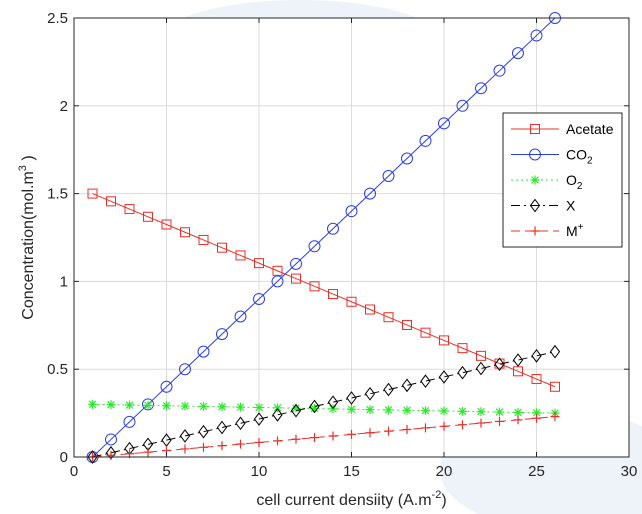 This screenshot has width=642, height=514. I want to click on x-tick-label: 5, so click(166, 471).